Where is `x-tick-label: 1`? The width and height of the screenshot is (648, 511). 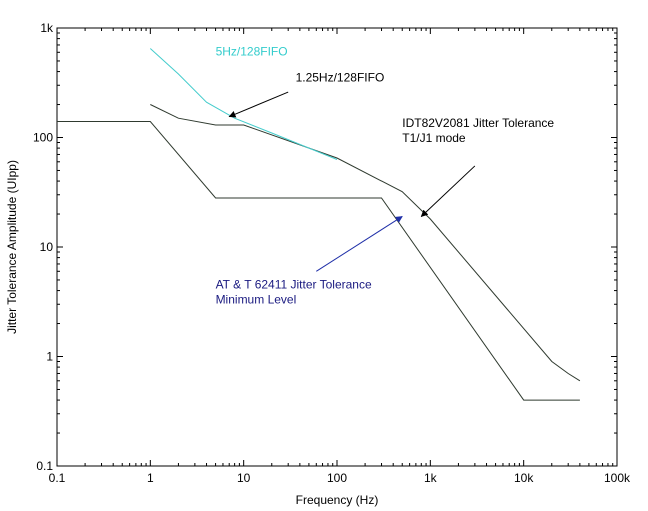
x-tick-label: 1 is located at coordinates (150, 478).